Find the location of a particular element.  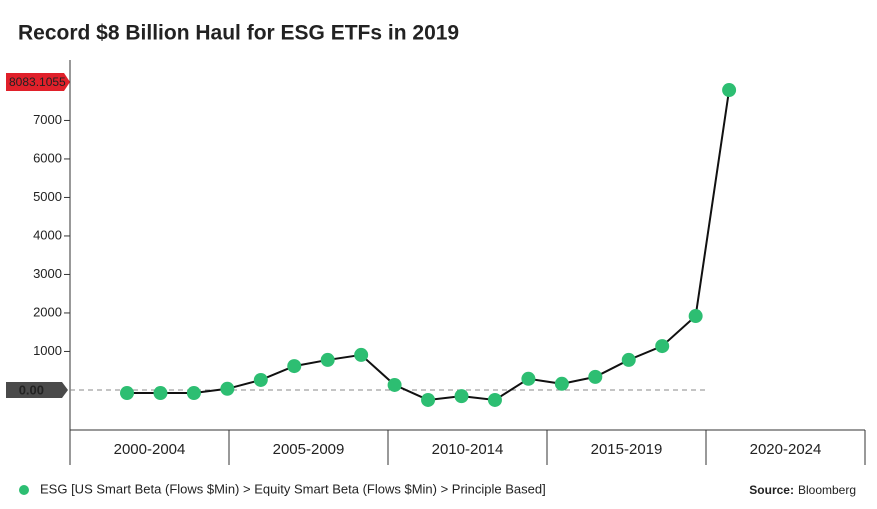

last-value-badge is located at coordinates (38, 81).